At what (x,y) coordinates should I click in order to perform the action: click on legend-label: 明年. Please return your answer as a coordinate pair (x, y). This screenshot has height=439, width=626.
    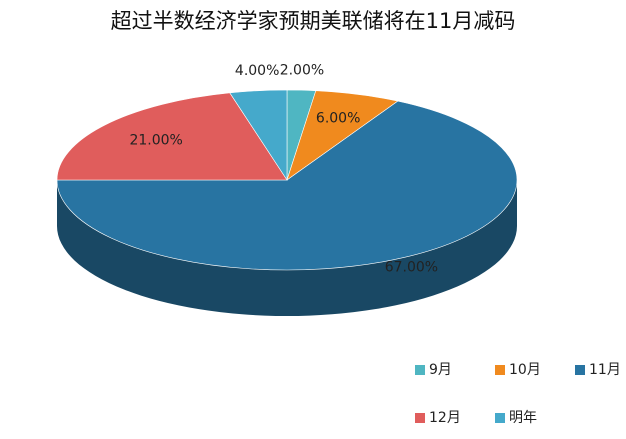
    Looking at the image, I should click on (523, 418).